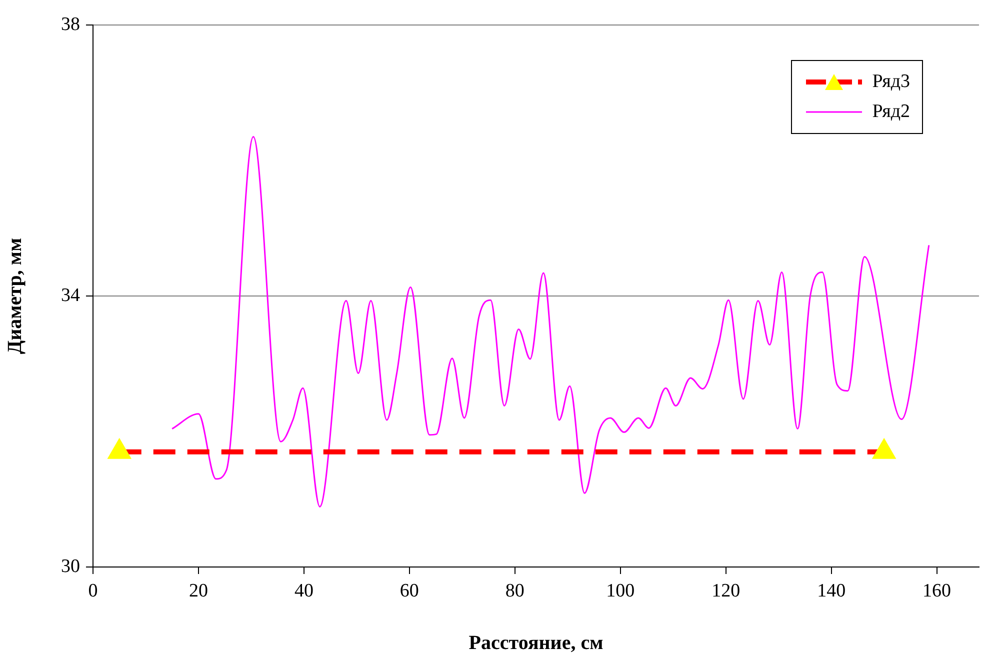 This screenshot has width=993, height=660. I want to click on x-tick-label: 20, so click(198, 591).